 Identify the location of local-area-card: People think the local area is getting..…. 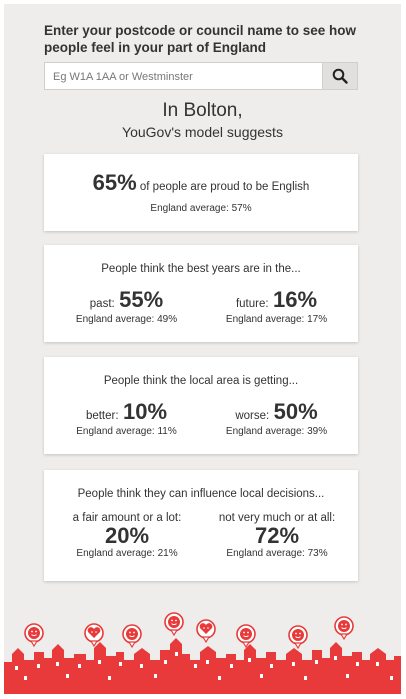
(201, 405).